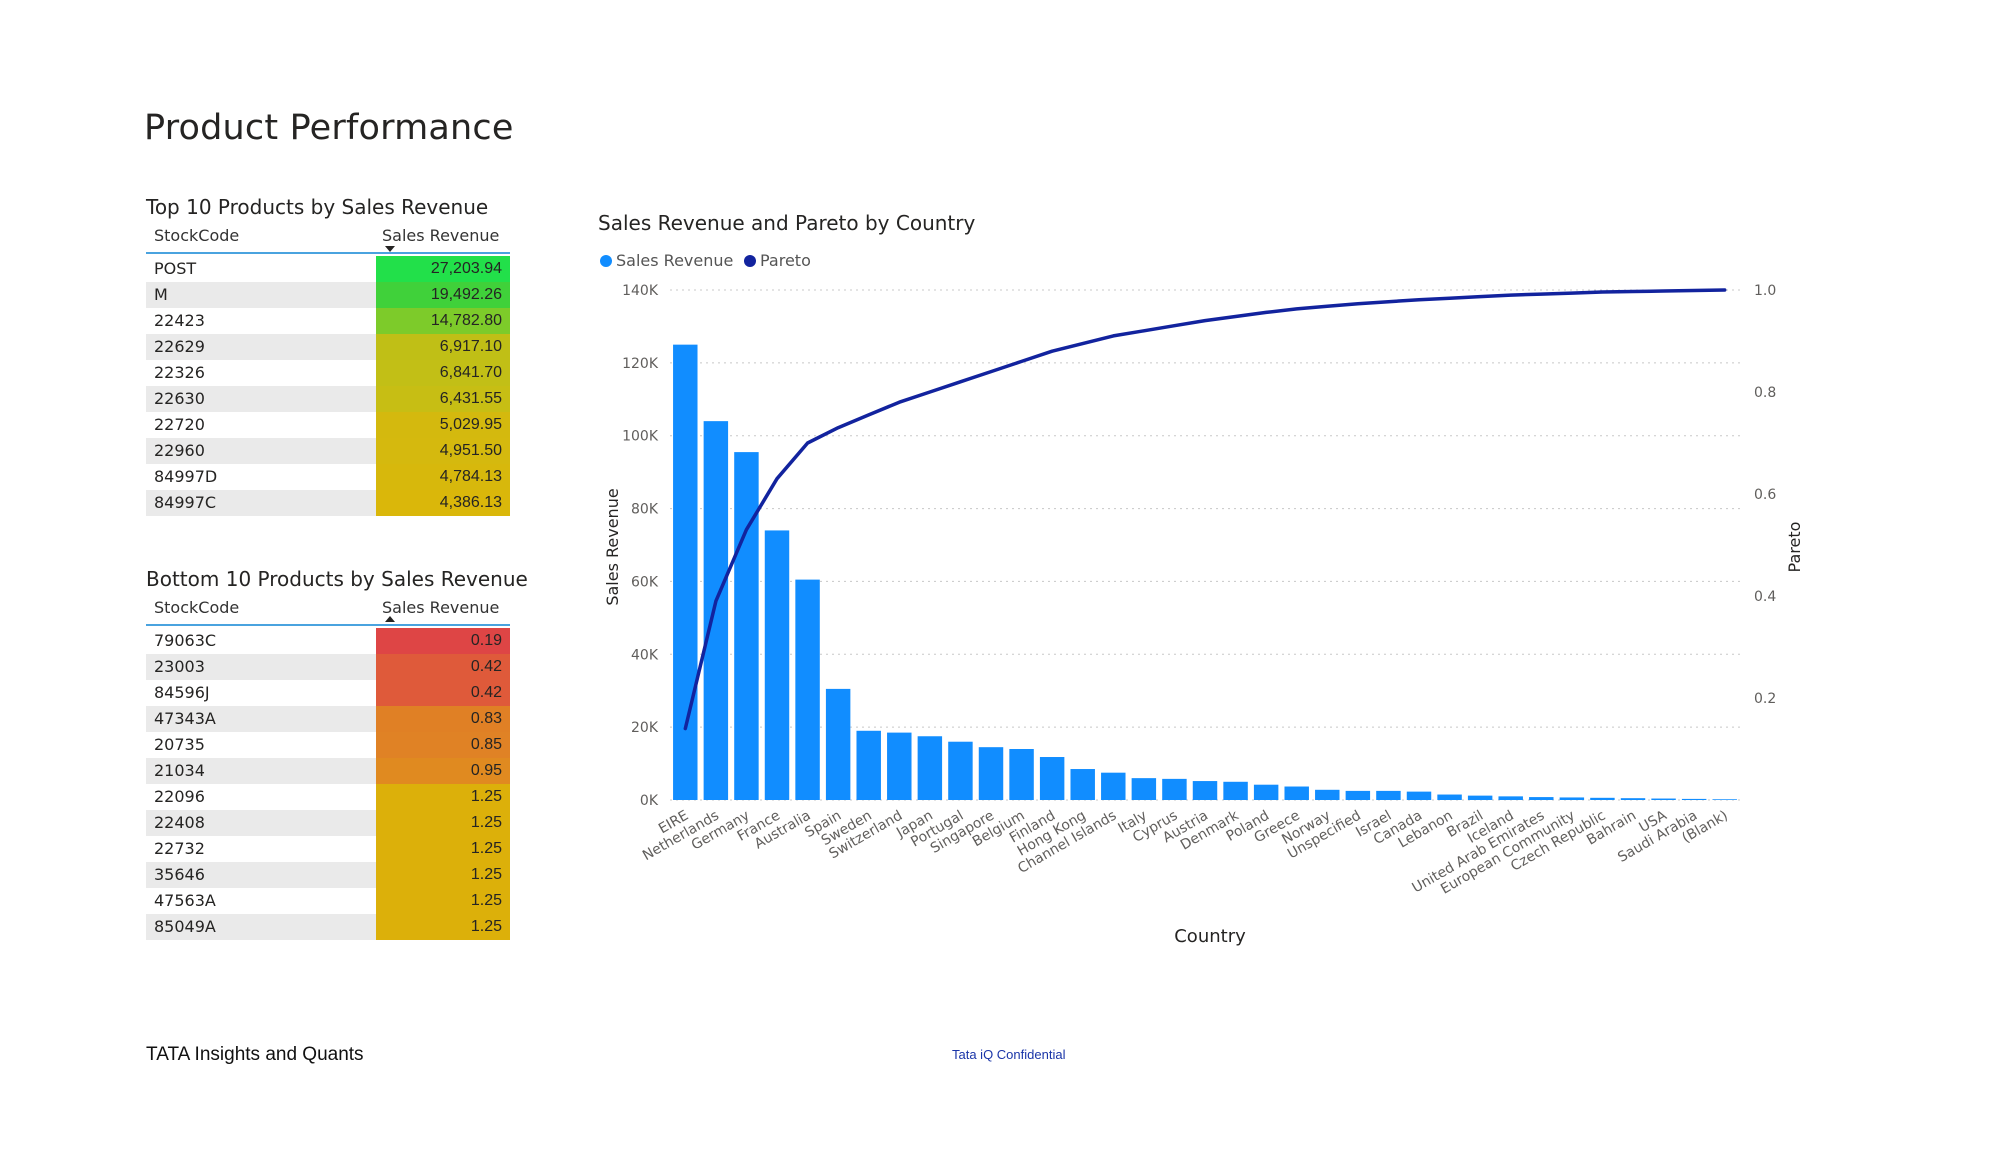 This screenshot has width=1999, height=1156. I want to click on bar-lebanon, so click(1449, 797).